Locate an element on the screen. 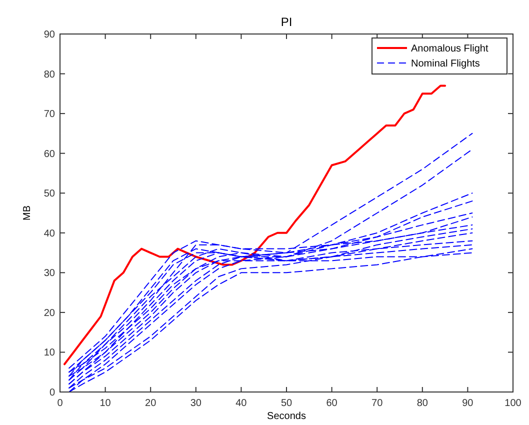 Image resolution: width=529 pixels, height=425 pixels. y-axis-title: MB is located at coordinates (27, 212).